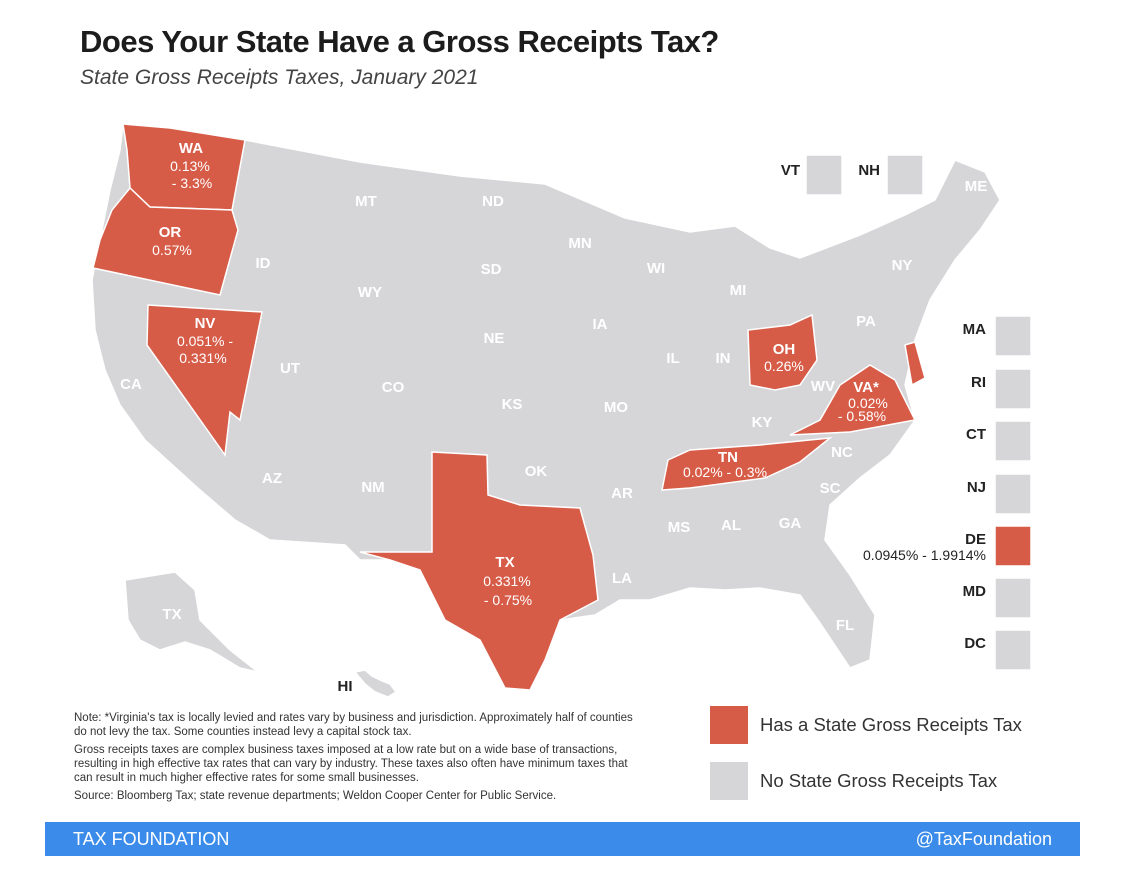 The height and width of the screenshot is (894, 1125). What do you see at coordinates (728, 457) in the screenshot?
I see `label-tn: TN` at bounding box center [728, 457].